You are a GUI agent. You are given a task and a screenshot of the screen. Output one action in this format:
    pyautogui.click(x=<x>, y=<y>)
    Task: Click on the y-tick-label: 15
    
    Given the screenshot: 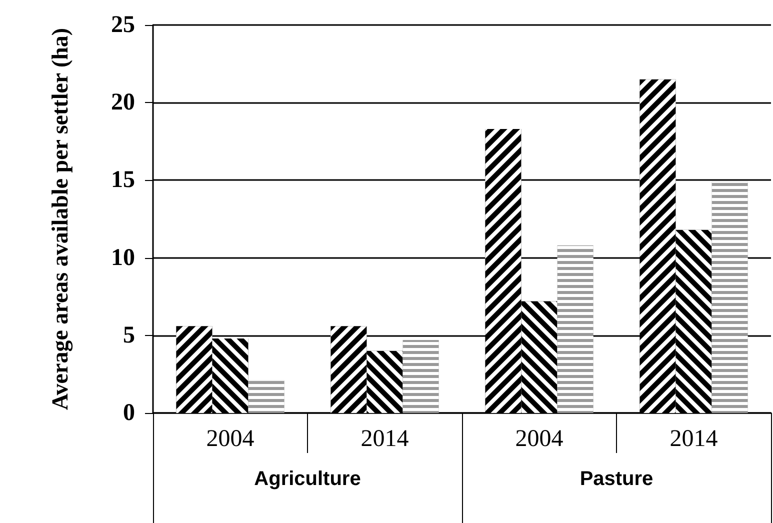 What is the action you would take?
    pyautogui.click(x=123, y=180)
    